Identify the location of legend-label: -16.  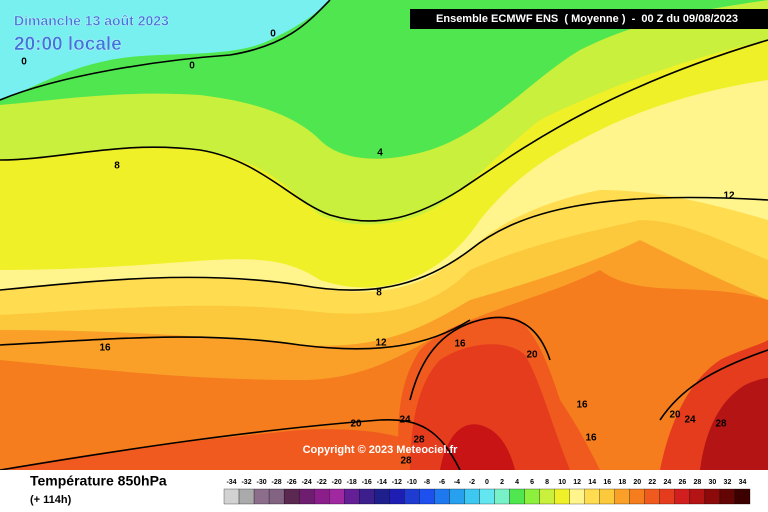
(367, 482).